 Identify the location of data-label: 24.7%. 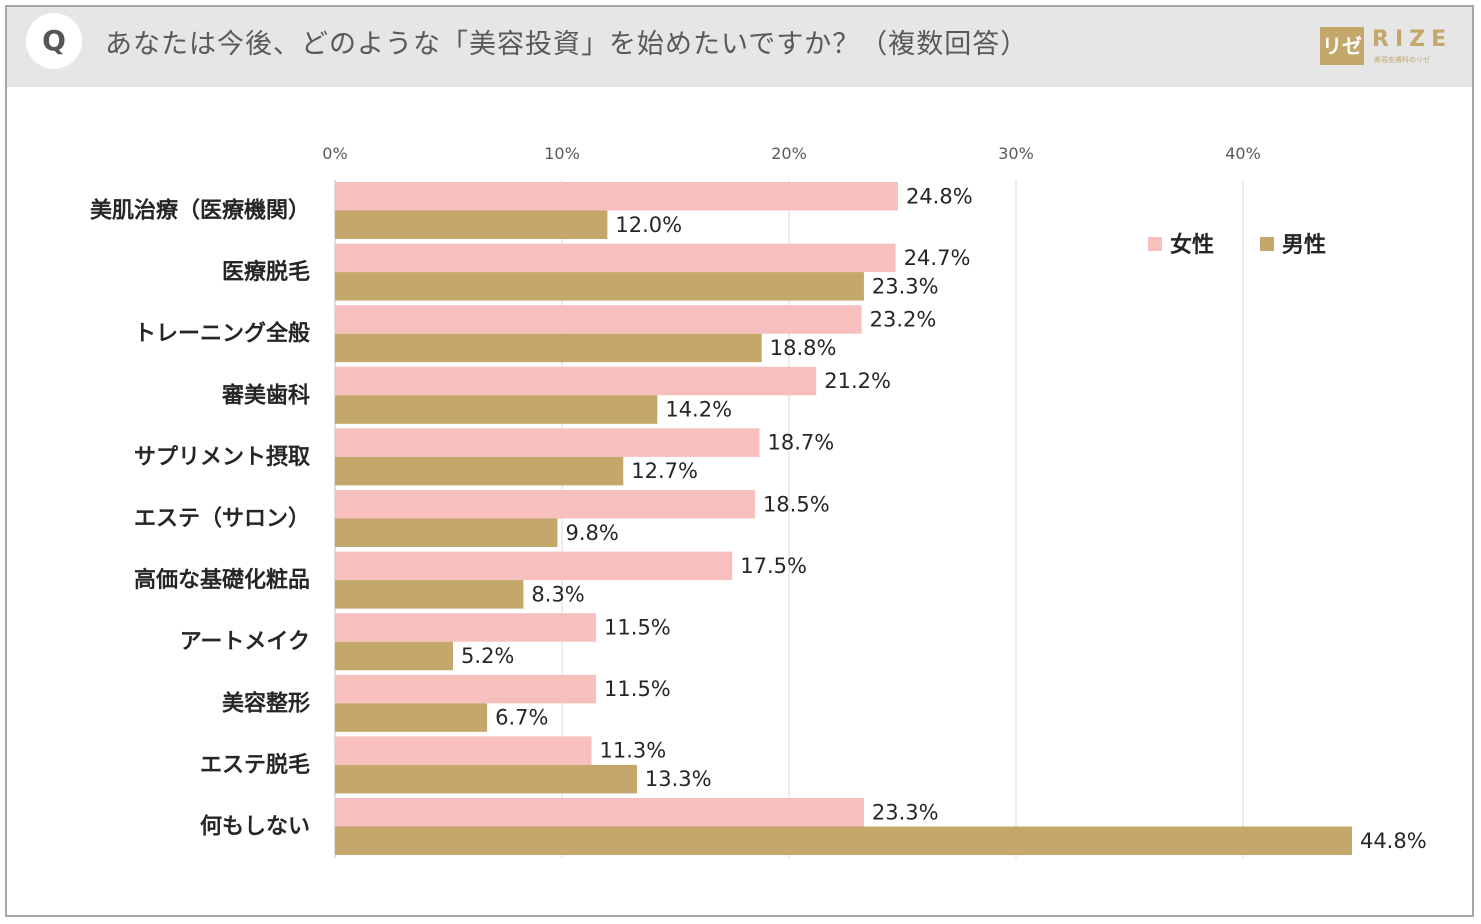
(937, 258).